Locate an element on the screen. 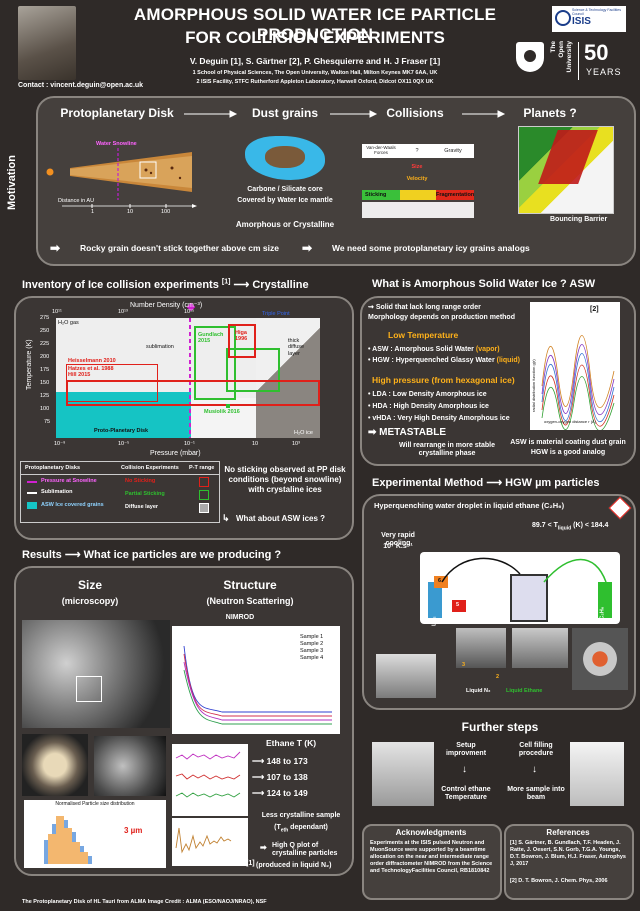 This screenshot has width=640, height=911. ou-years-label: YEARS is located at coordinates (604, 72).